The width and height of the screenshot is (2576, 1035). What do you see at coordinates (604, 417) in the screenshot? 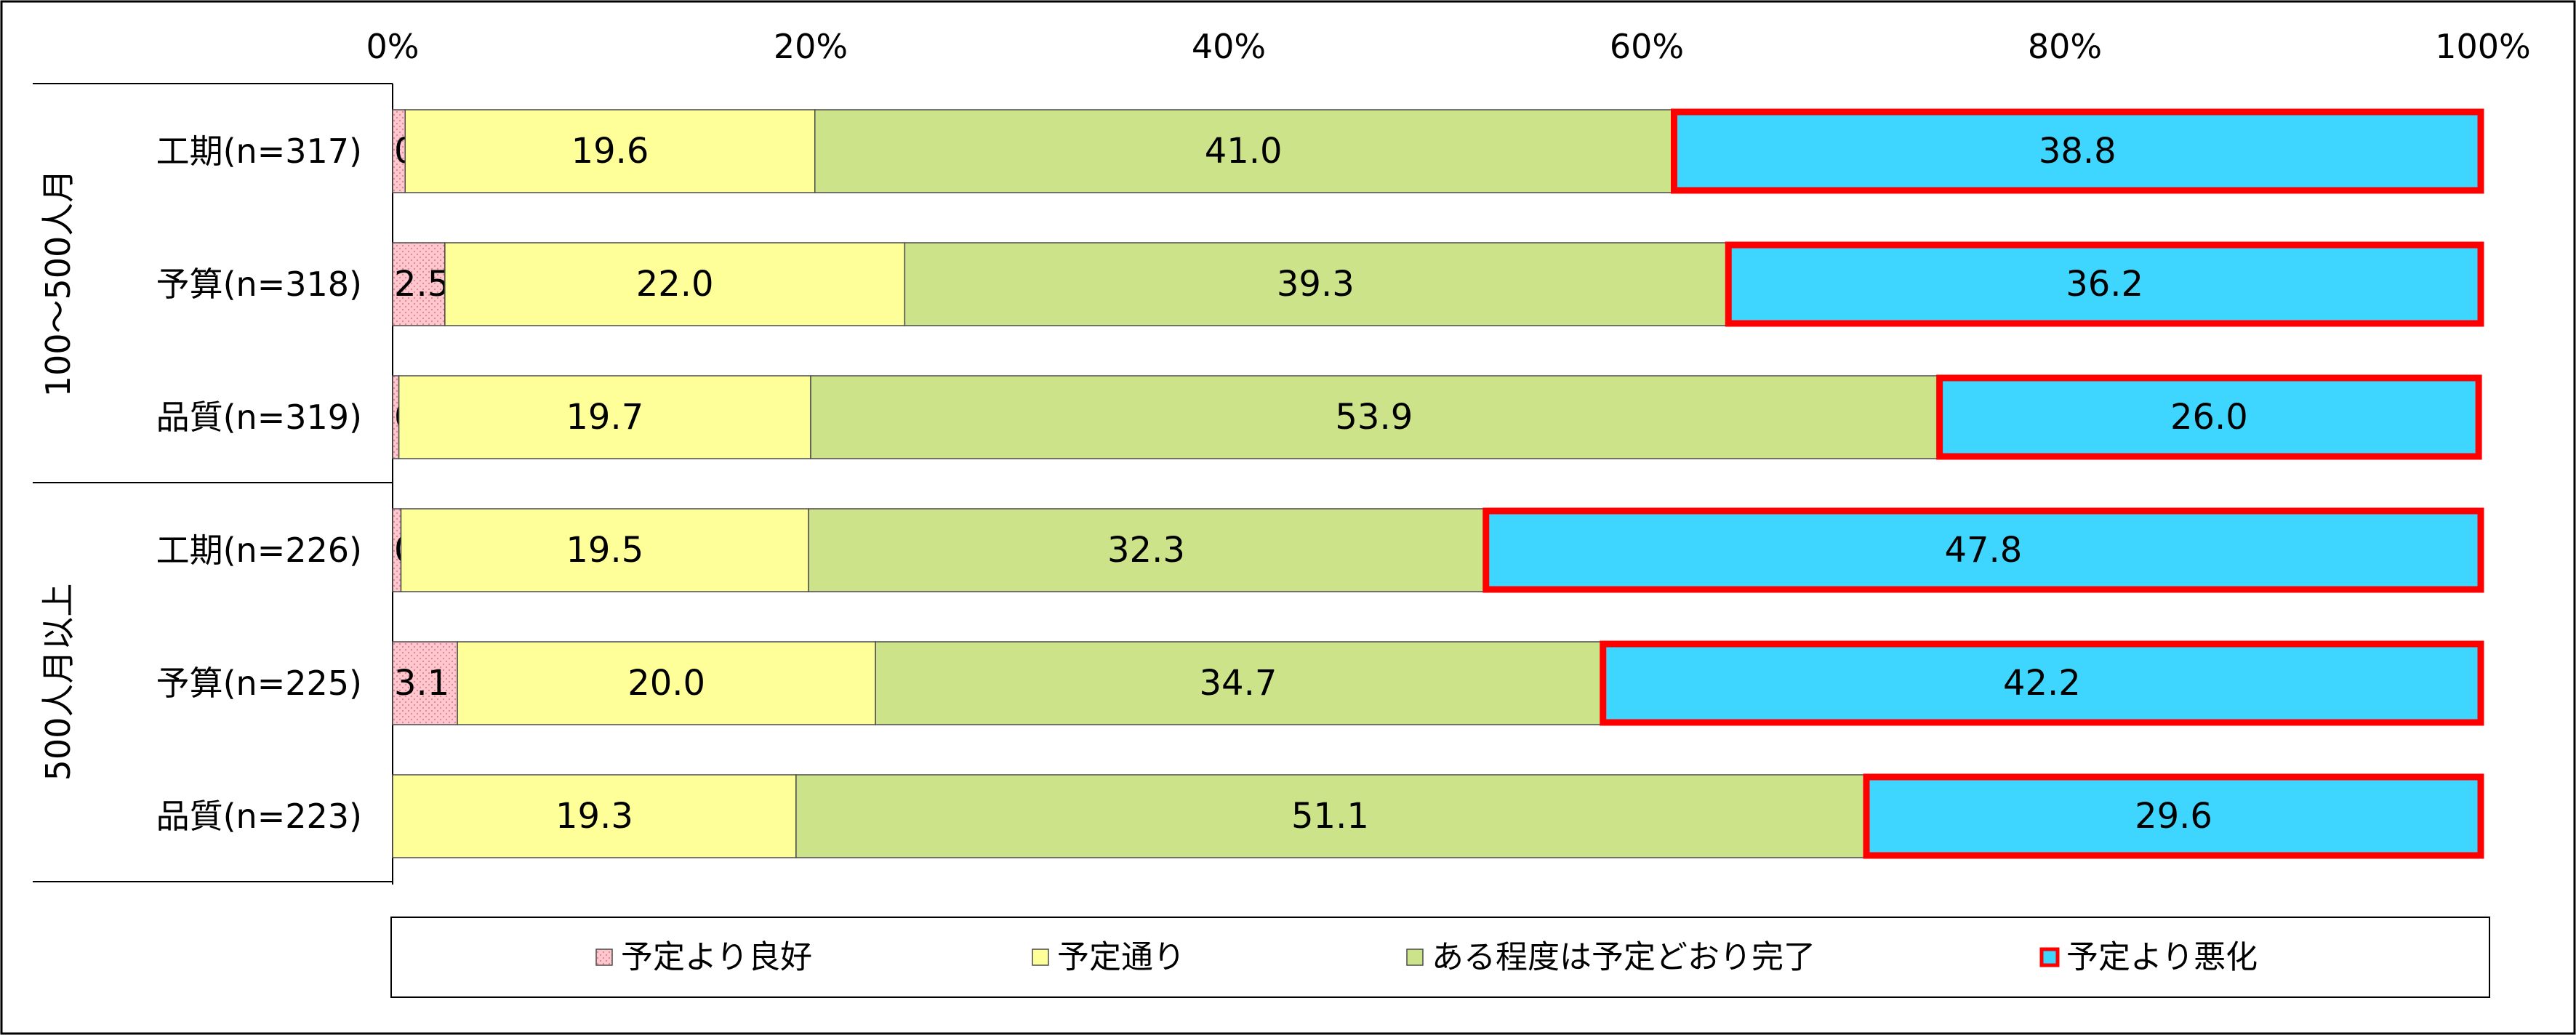
I see `data-label: 19.7` at bounding box center [604, 417].